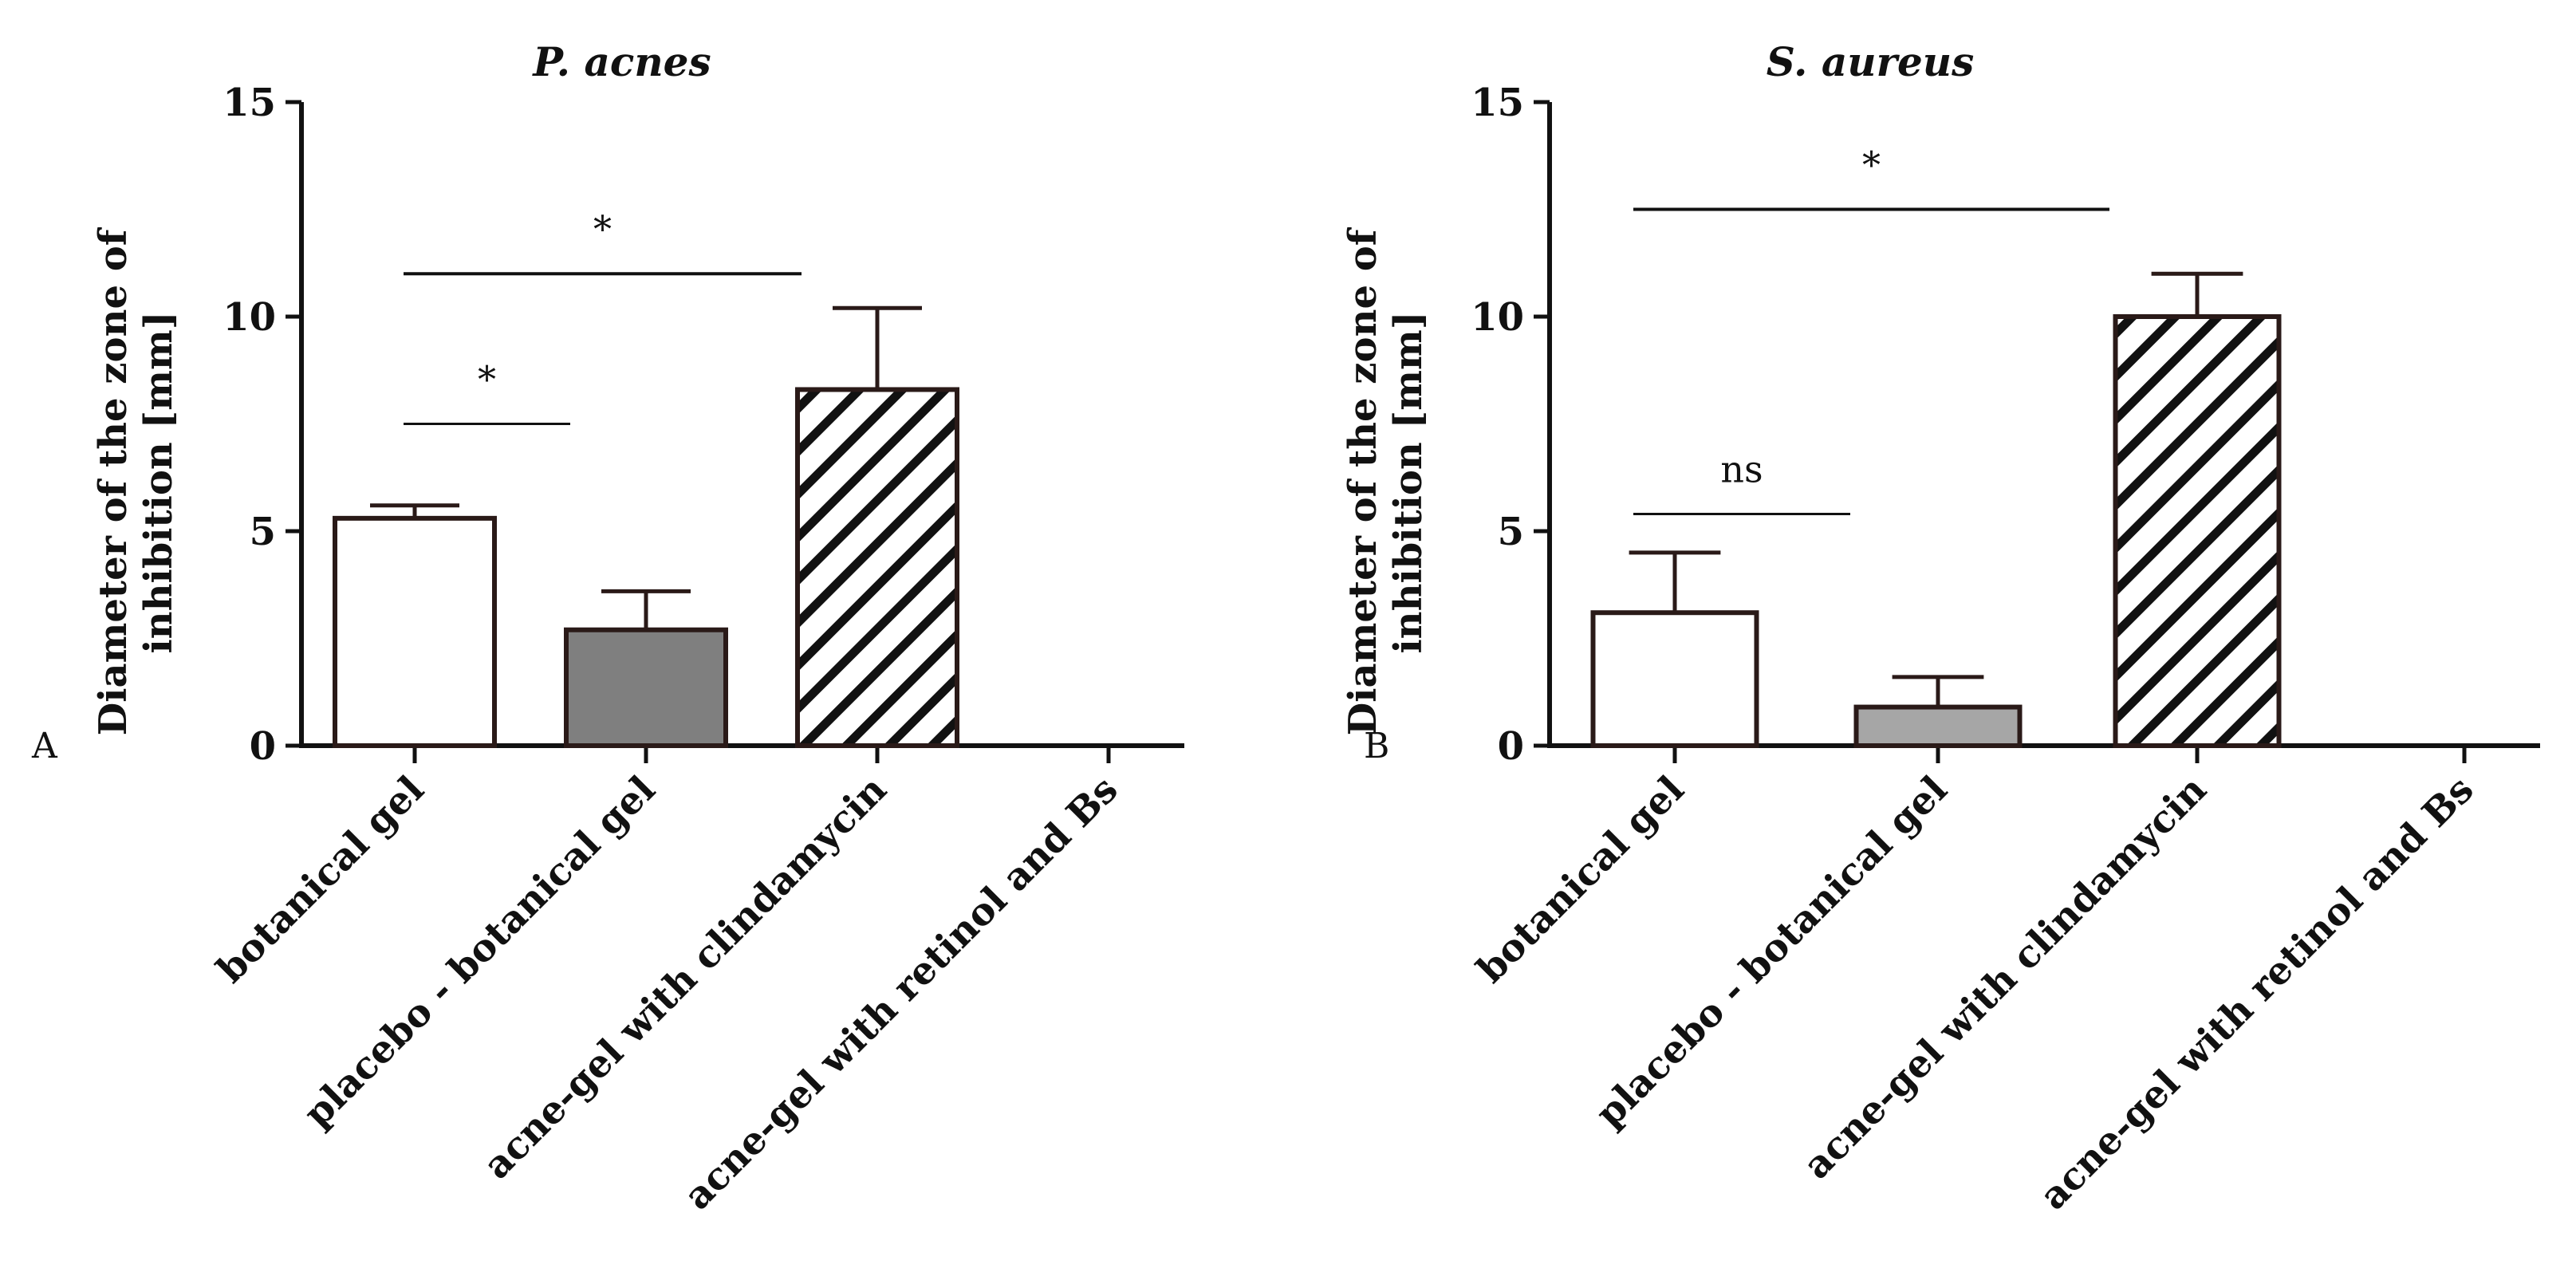 The width and height of the screenshot is (2576, 1288). What do you see at coordinates (1871, 61) in the screenshot?
I see `chart-title: S. aureus` at bounding box center [1871, 61].